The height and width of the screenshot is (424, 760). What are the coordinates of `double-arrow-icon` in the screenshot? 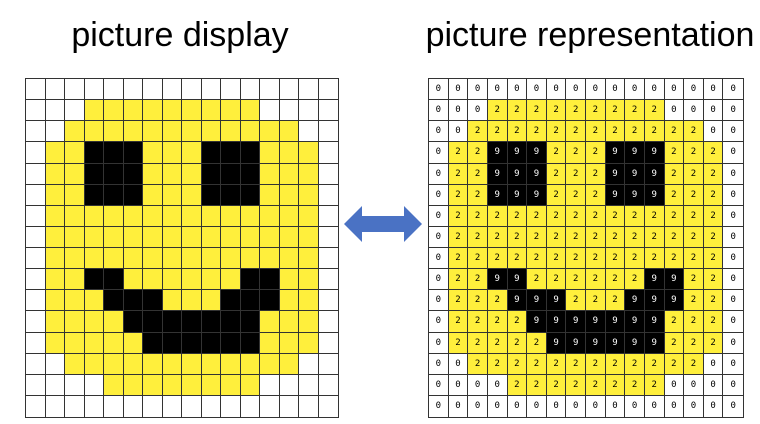 It's located at (383, 224).